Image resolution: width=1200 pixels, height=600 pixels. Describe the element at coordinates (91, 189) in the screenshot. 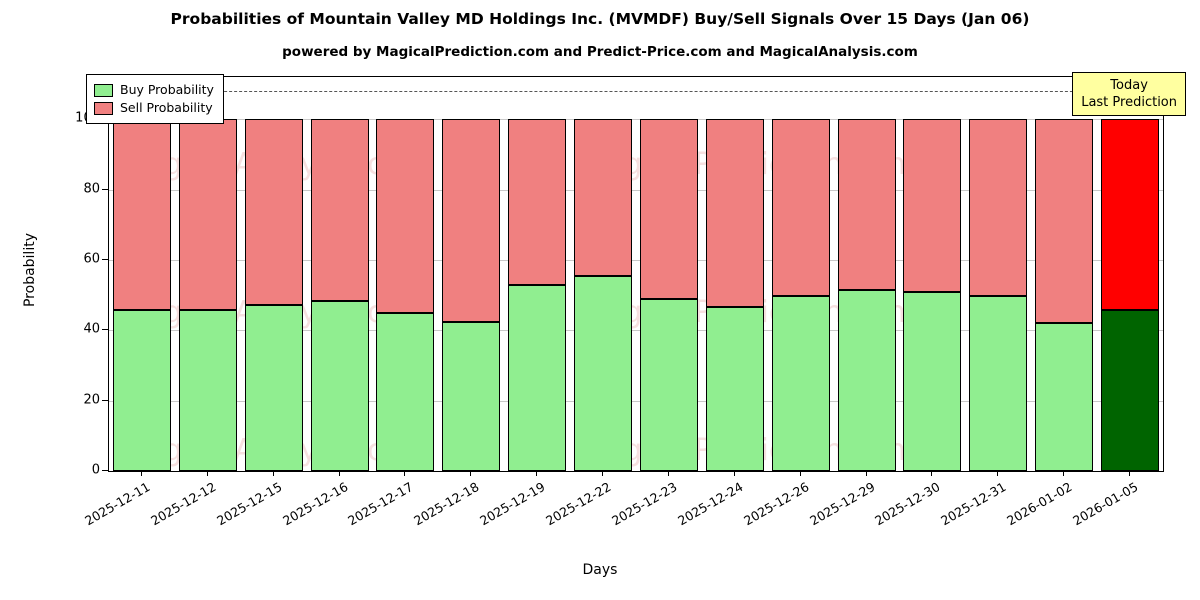

I see `y-tick-label: 80` at that location.